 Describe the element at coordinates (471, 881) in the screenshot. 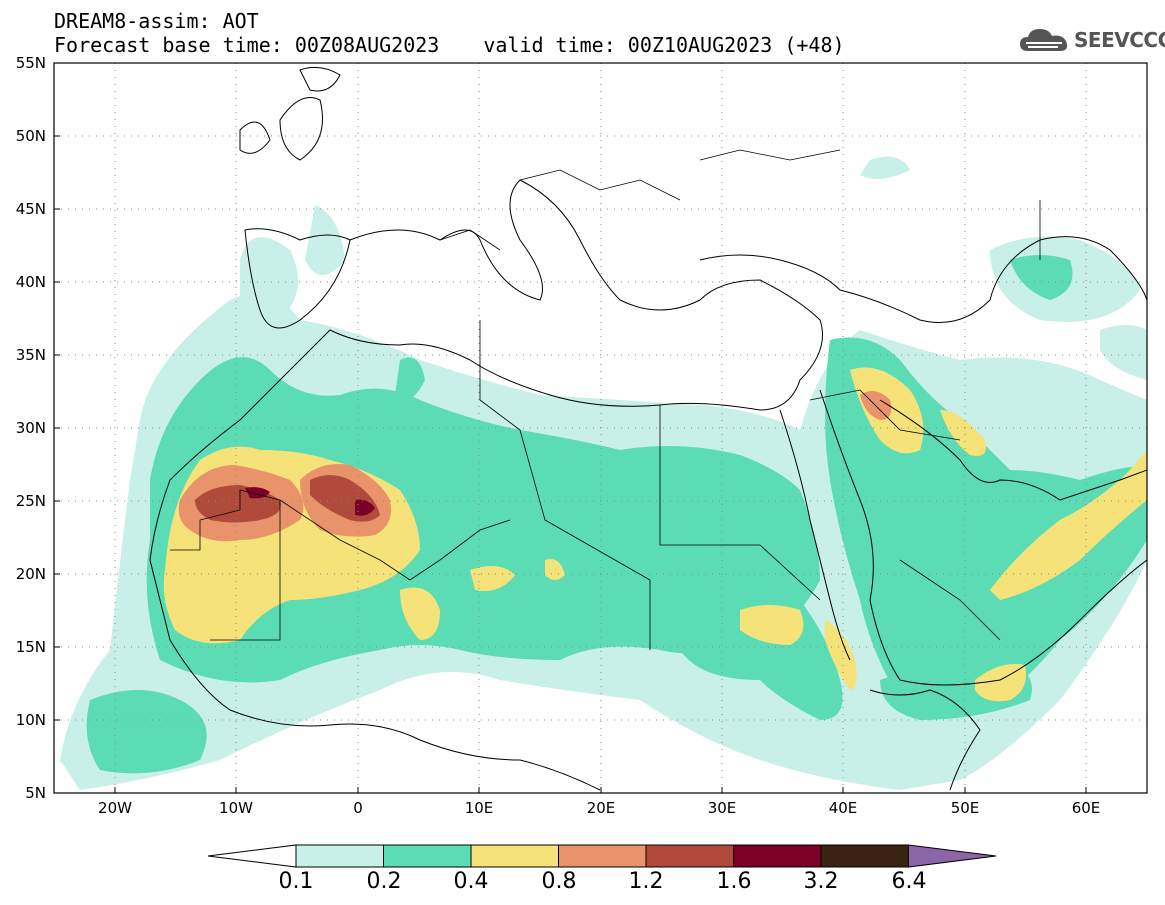

I see `colorbar-label: 0.4` at that location.